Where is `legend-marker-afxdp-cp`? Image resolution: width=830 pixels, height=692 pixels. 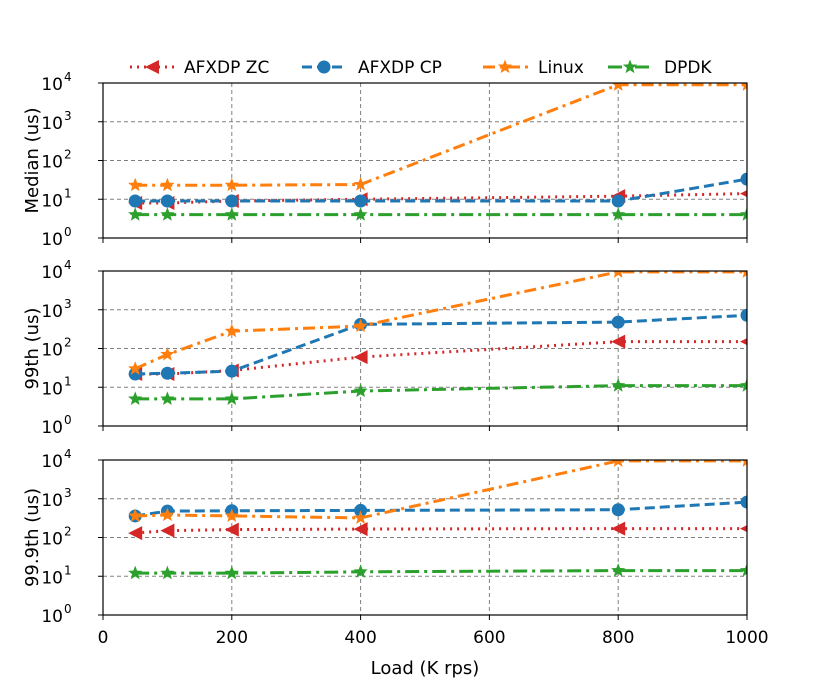 legend-marker-afxdp-cp is located at coordinates (324, 67).